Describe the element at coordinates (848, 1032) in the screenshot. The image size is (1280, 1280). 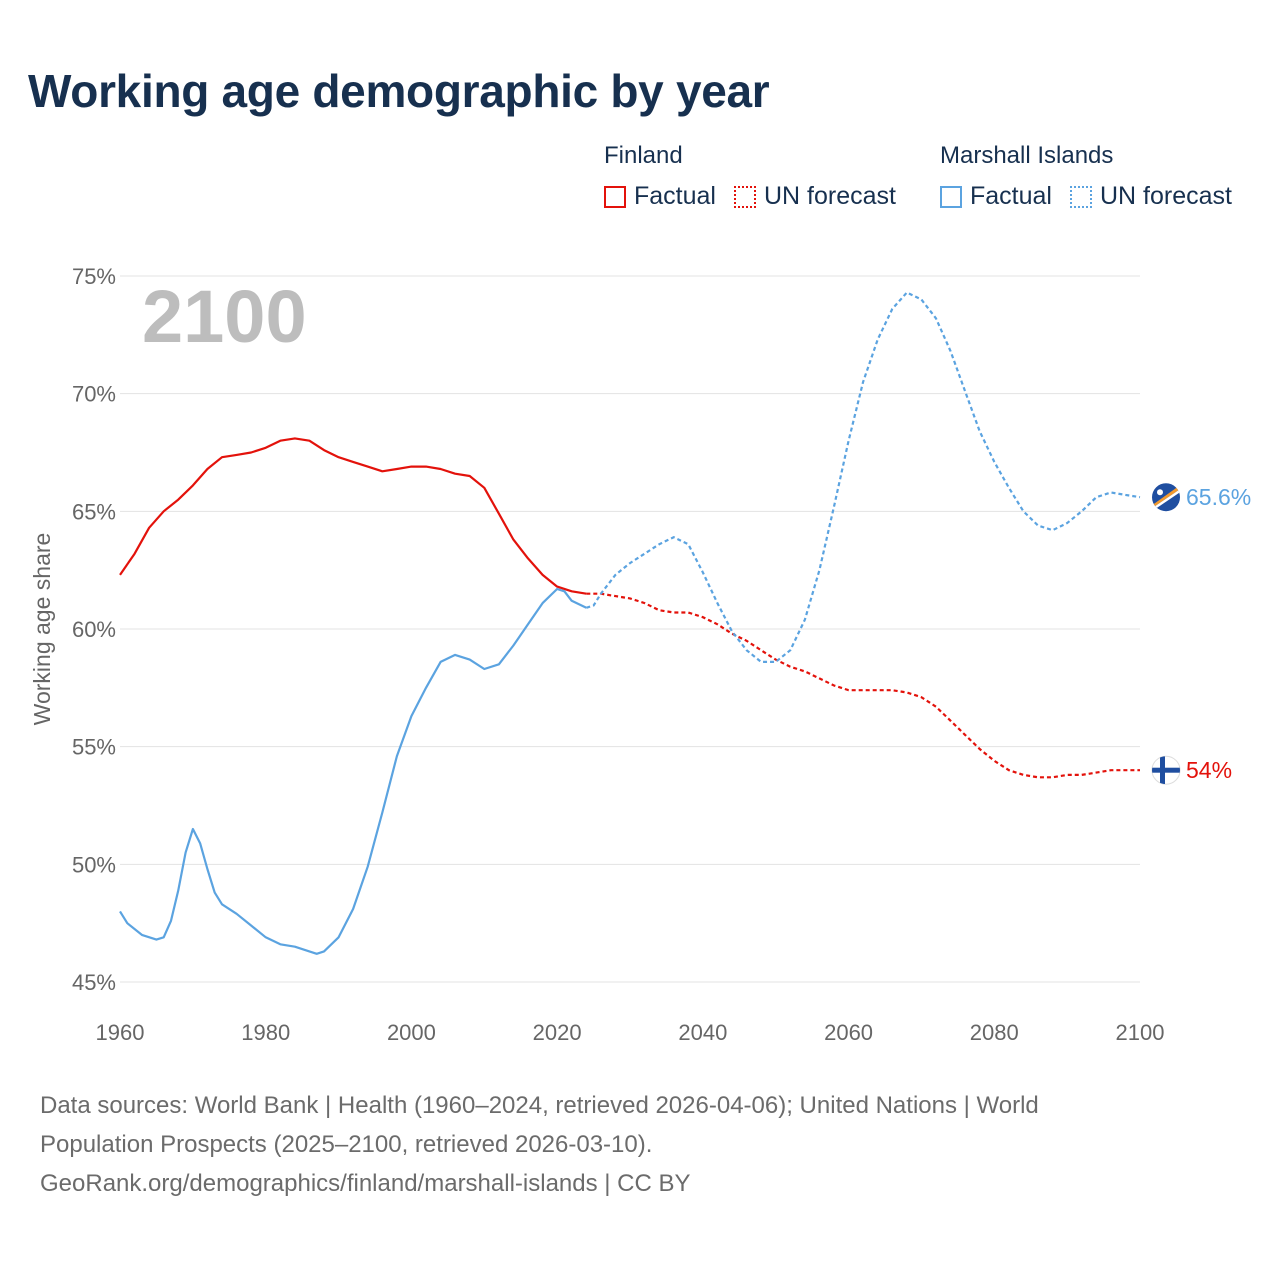
I see `x-tick-label: 2060` at that location.